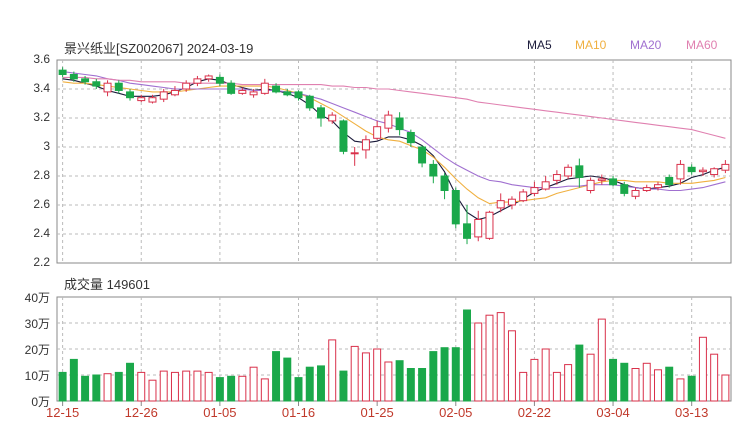  What do you see at coordinates (613, 412) in the screenshot?
I see `x-tick-label: 03-04` at bounding box center [613, 412].